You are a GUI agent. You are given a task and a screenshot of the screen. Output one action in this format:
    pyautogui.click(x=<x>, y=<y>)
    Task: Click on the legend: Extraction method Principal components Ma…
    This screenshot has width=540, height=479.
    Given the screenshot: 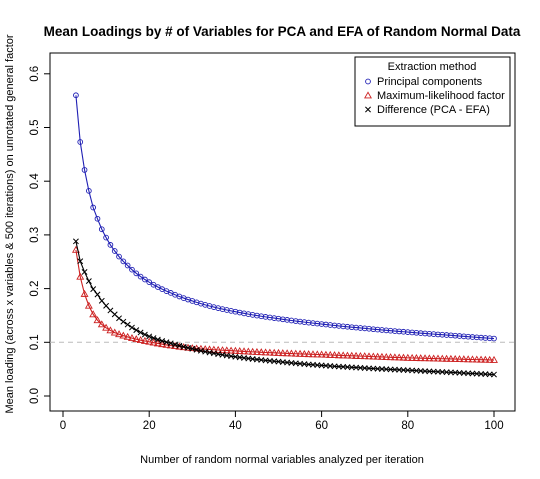 What is the action you would take?
    pyautogui.click(x=432, y=91)
    